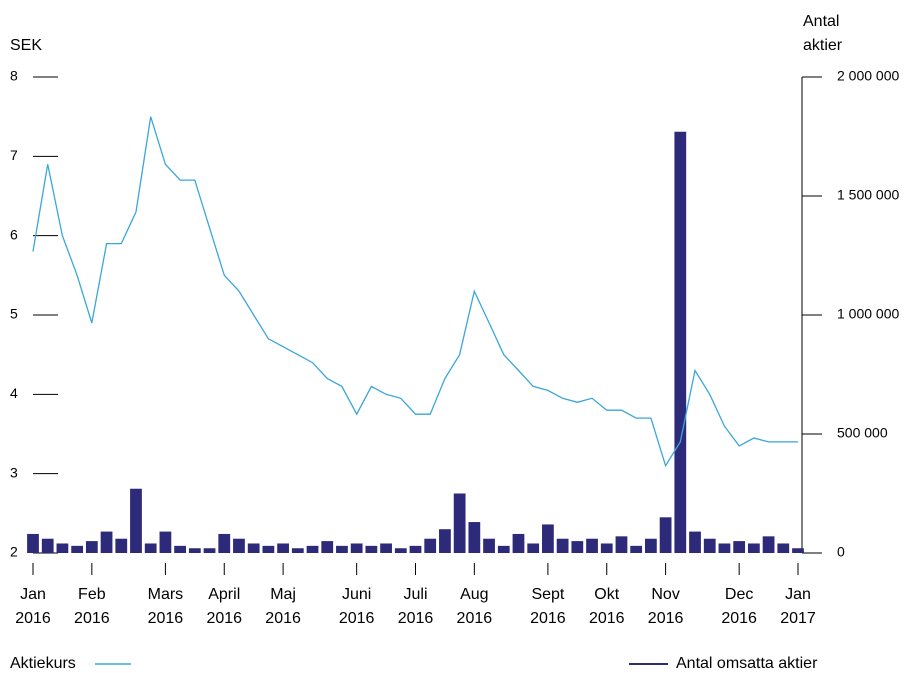 The image size is (905, 673). What do you see at coordinates (166, 606) in the screenshot?
I see `x-tick-label: Mars 2016` at bounding box center [166, 606].